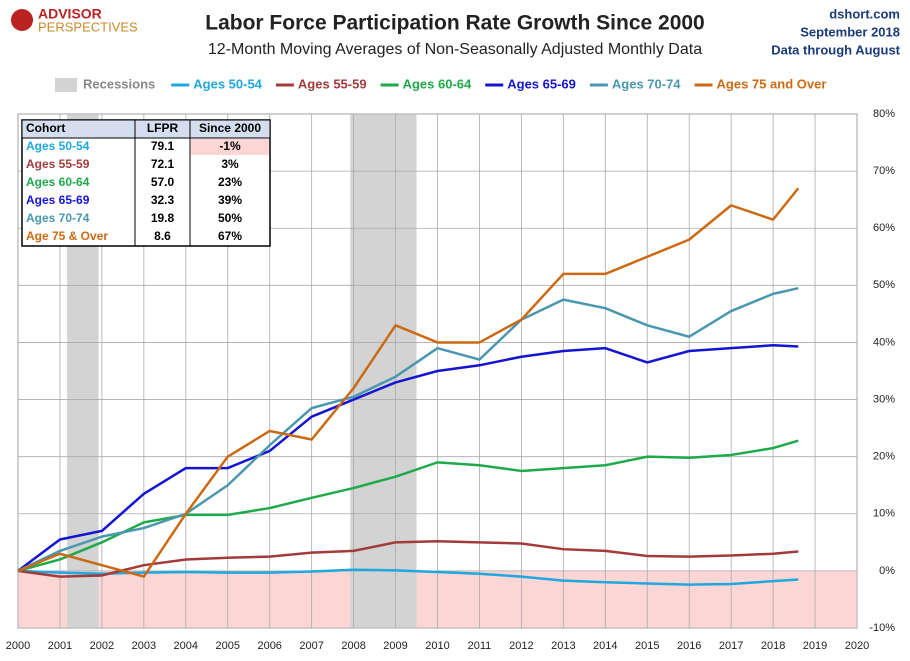 Image resolution: width=910 pixels, height=661 pixels. What do you see at coordinates (884, 457) in the screenshot?
I see `y-tick-label: 20%` at bounding box center [884, 457].